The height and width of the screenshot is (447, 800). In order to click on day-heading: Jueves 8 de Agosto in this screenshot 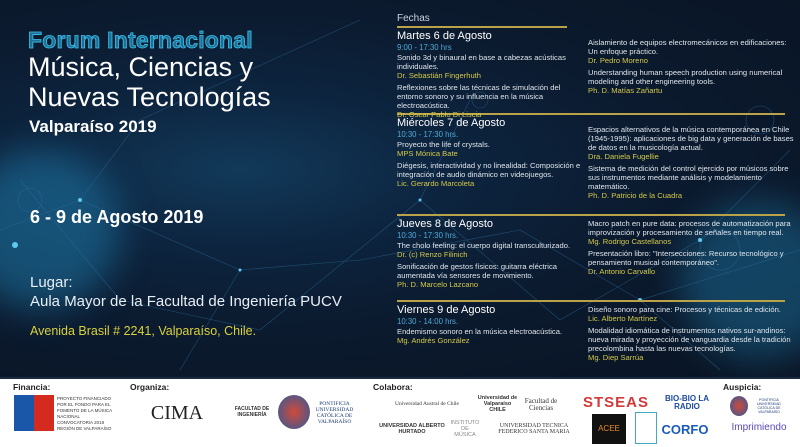, I will do `click(445, 224)`.